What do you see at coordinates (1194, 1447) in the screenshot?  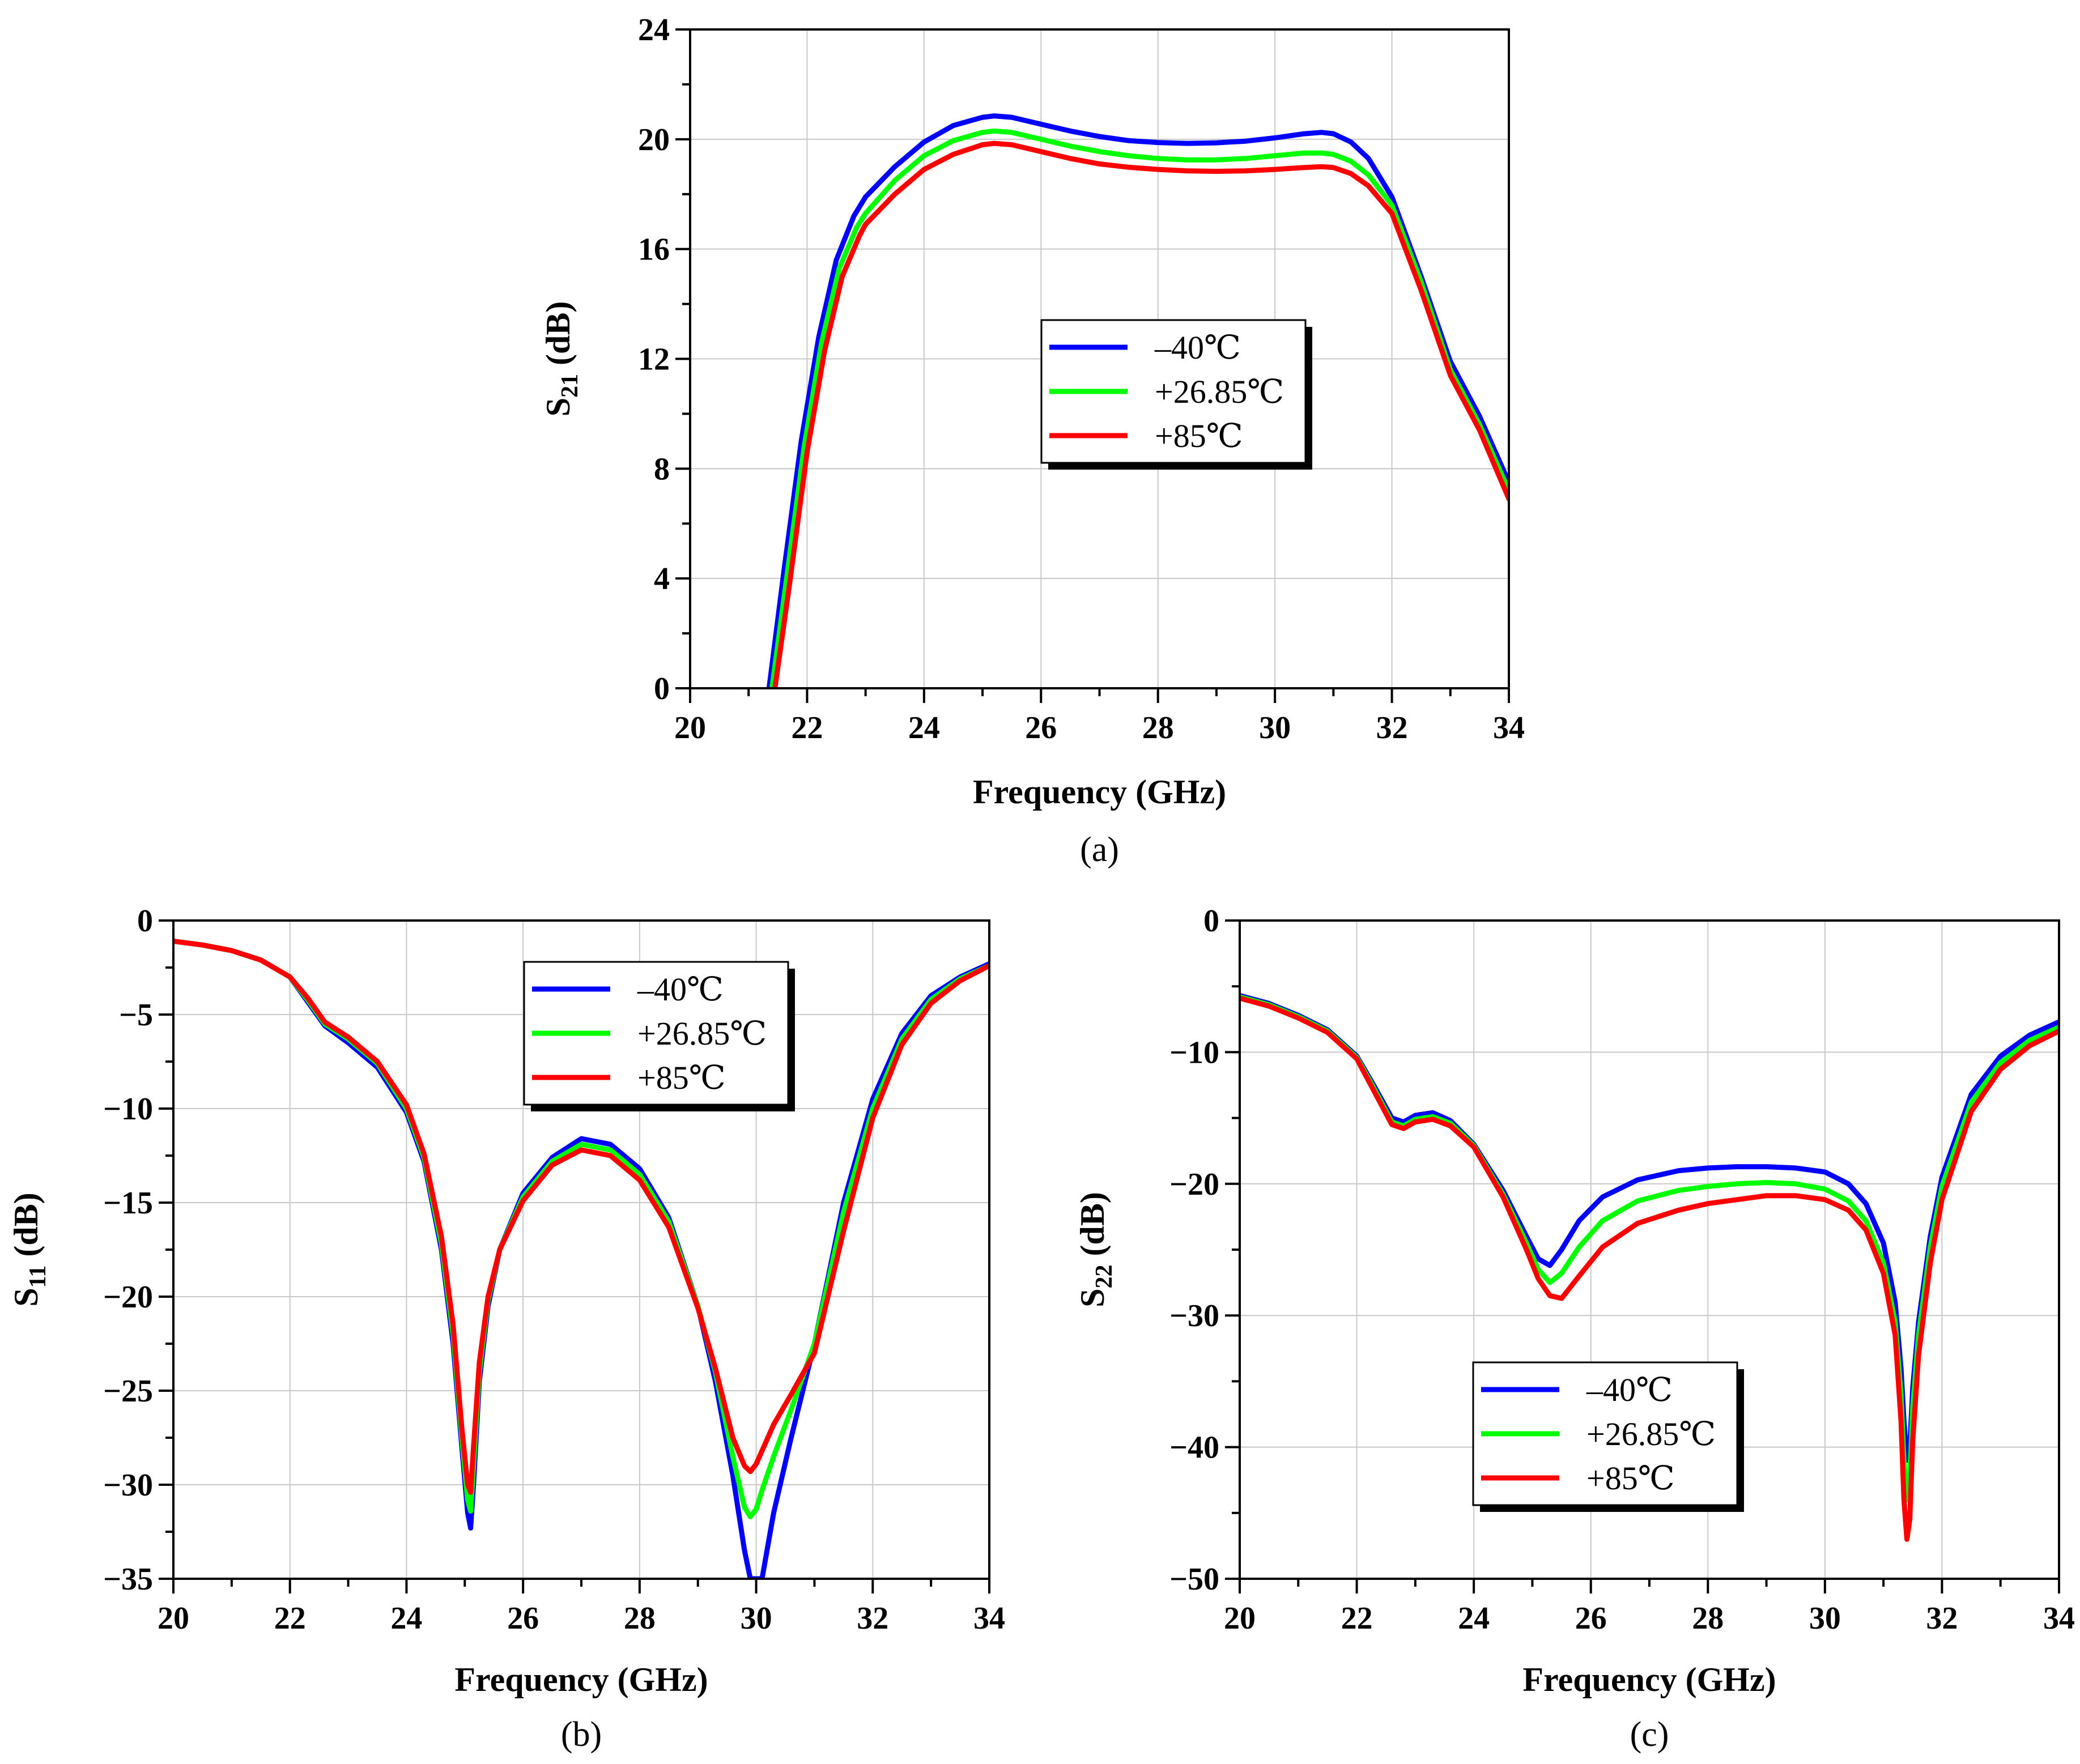 I see `y-tick-label: −40` at bounding box center [1194, 1447].